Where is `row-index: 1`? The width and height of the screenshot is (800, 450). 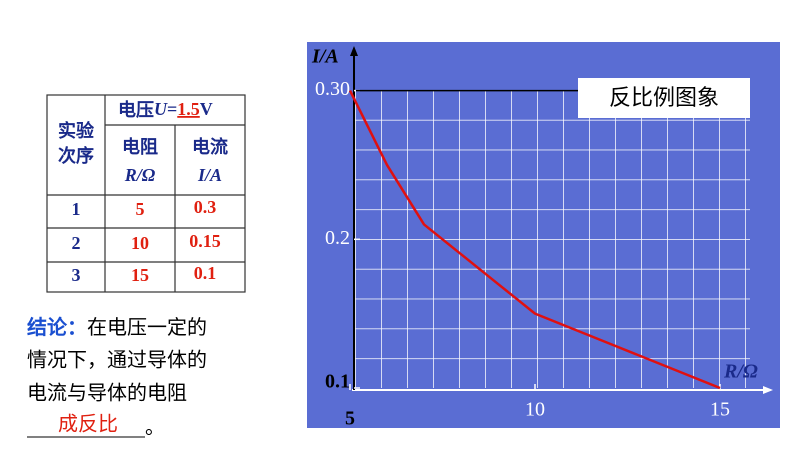 row-index: 1 is located at coordinates (76, 209).